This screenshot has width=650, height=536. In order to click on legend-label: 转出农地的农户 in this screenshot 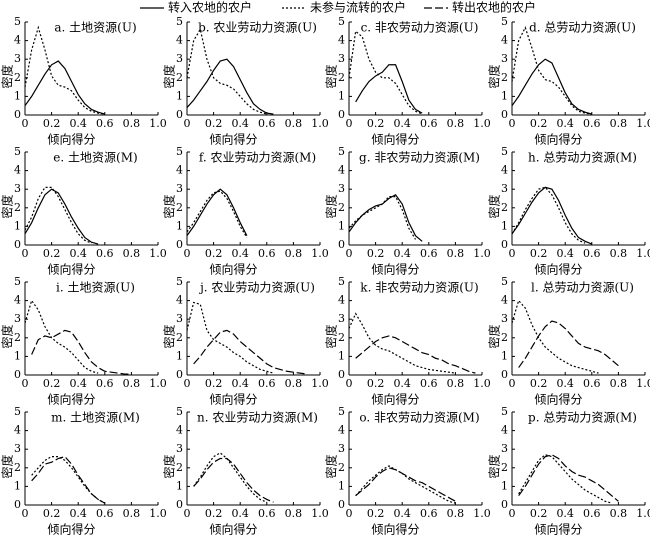, I will do `click(494, 7)`.